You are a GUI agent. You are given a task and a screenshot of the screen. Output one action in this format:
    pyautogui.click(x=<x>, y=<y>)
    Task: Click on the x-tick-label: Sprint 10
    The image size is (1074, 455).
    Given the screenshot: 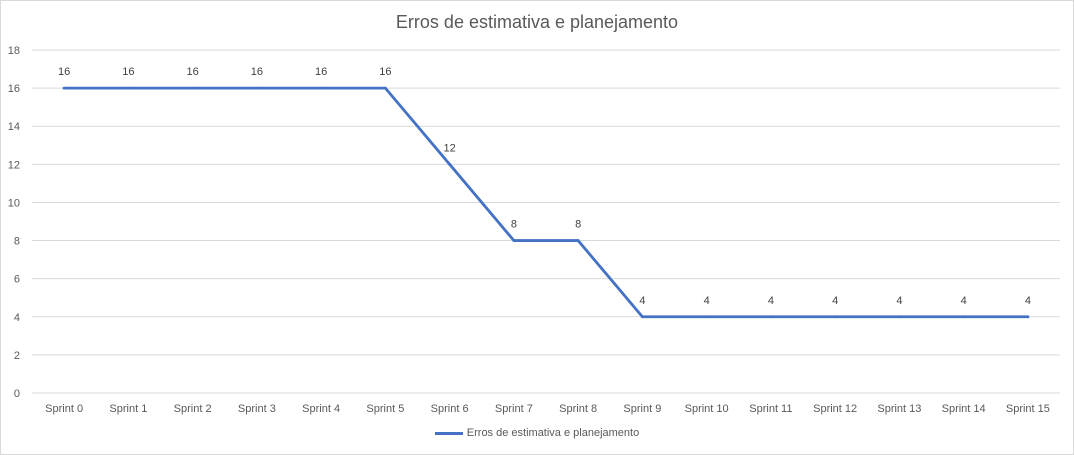 What is the action you would take?
    pyautogui.click(x=707, y=409)
    